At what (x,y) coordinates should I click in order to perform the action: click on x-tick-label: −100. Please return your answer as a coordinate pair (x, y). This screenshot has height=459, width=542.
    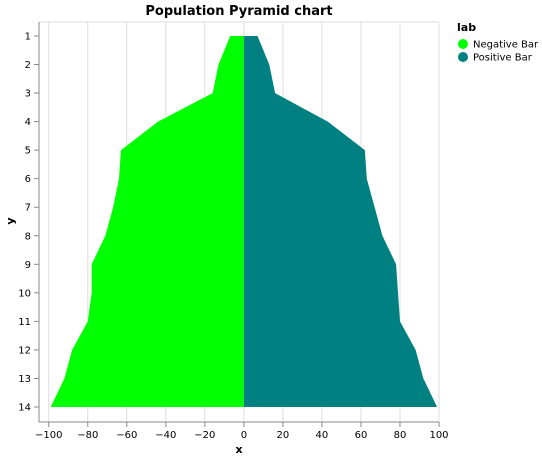
    Looking at the image, I should click on (48, 435).